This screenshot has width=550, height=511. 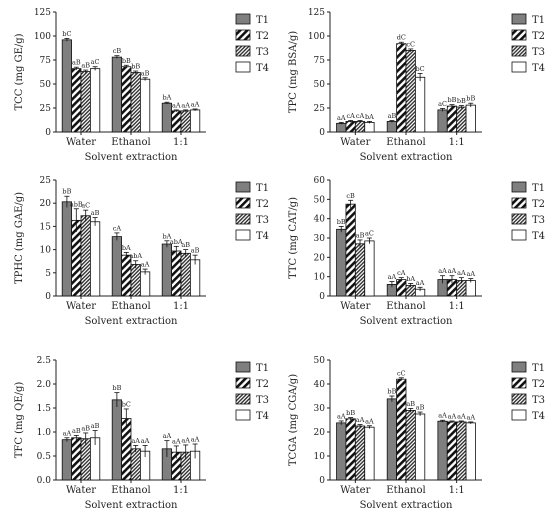 What do you see at coordinates (46, 109) in the screenshot?
I see `y-tick-label: 25` at bounding box center [46, 109].